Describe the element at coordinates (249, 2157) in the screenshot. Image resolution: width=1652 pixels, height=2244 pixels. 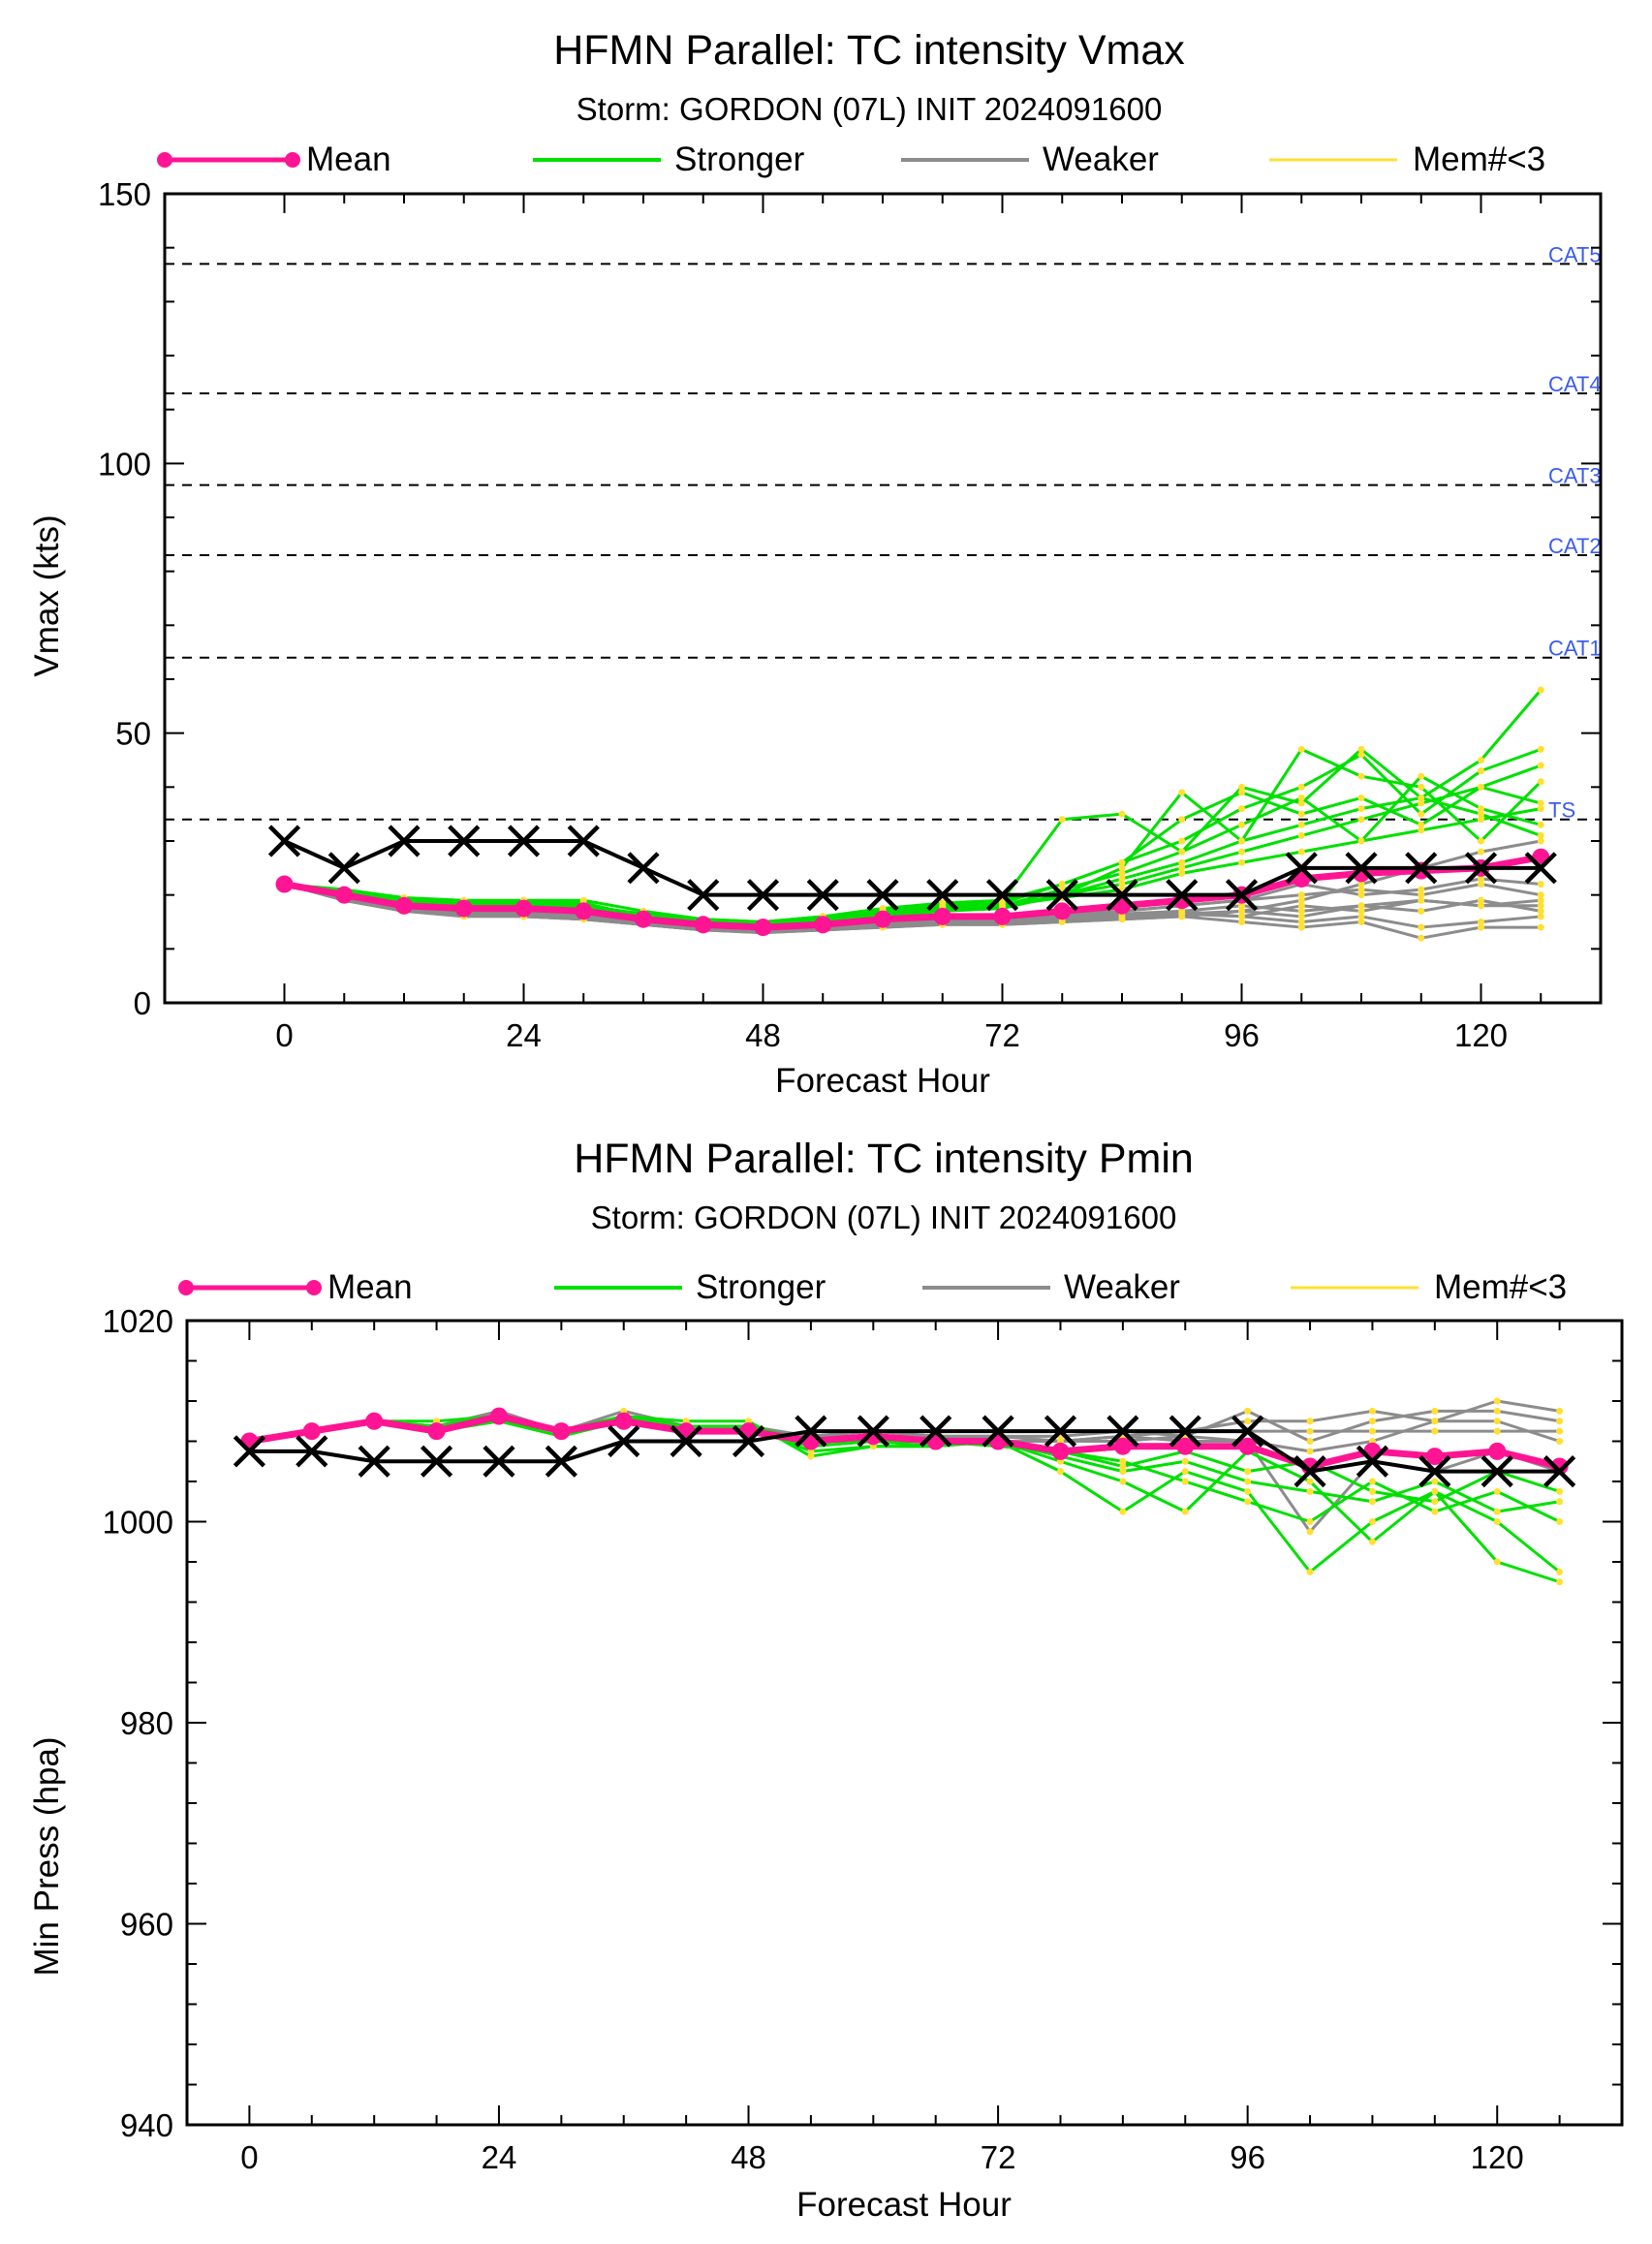
I see `x-tick-label: 0` at that location.